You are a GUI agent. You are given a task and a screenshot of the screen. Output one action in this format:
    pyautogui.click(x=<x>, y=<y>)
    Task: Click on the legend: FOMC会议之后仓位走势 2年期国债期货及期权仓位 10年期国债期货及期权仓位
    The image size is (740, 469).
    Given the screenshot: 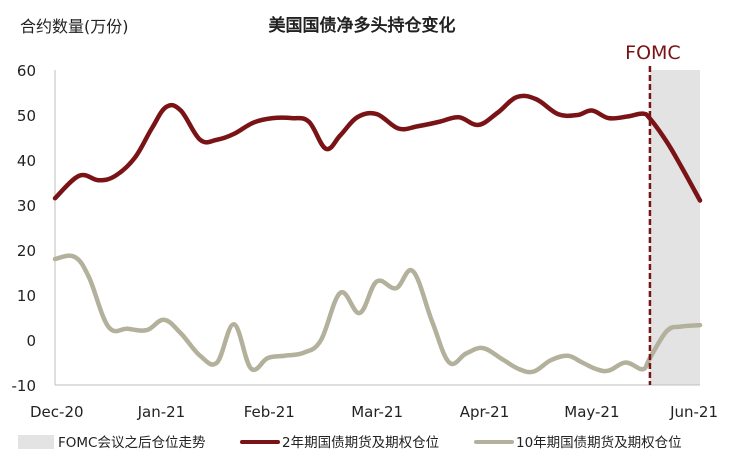 What is the action you would take?
    pyautogui.click(x=350, y=442)
    